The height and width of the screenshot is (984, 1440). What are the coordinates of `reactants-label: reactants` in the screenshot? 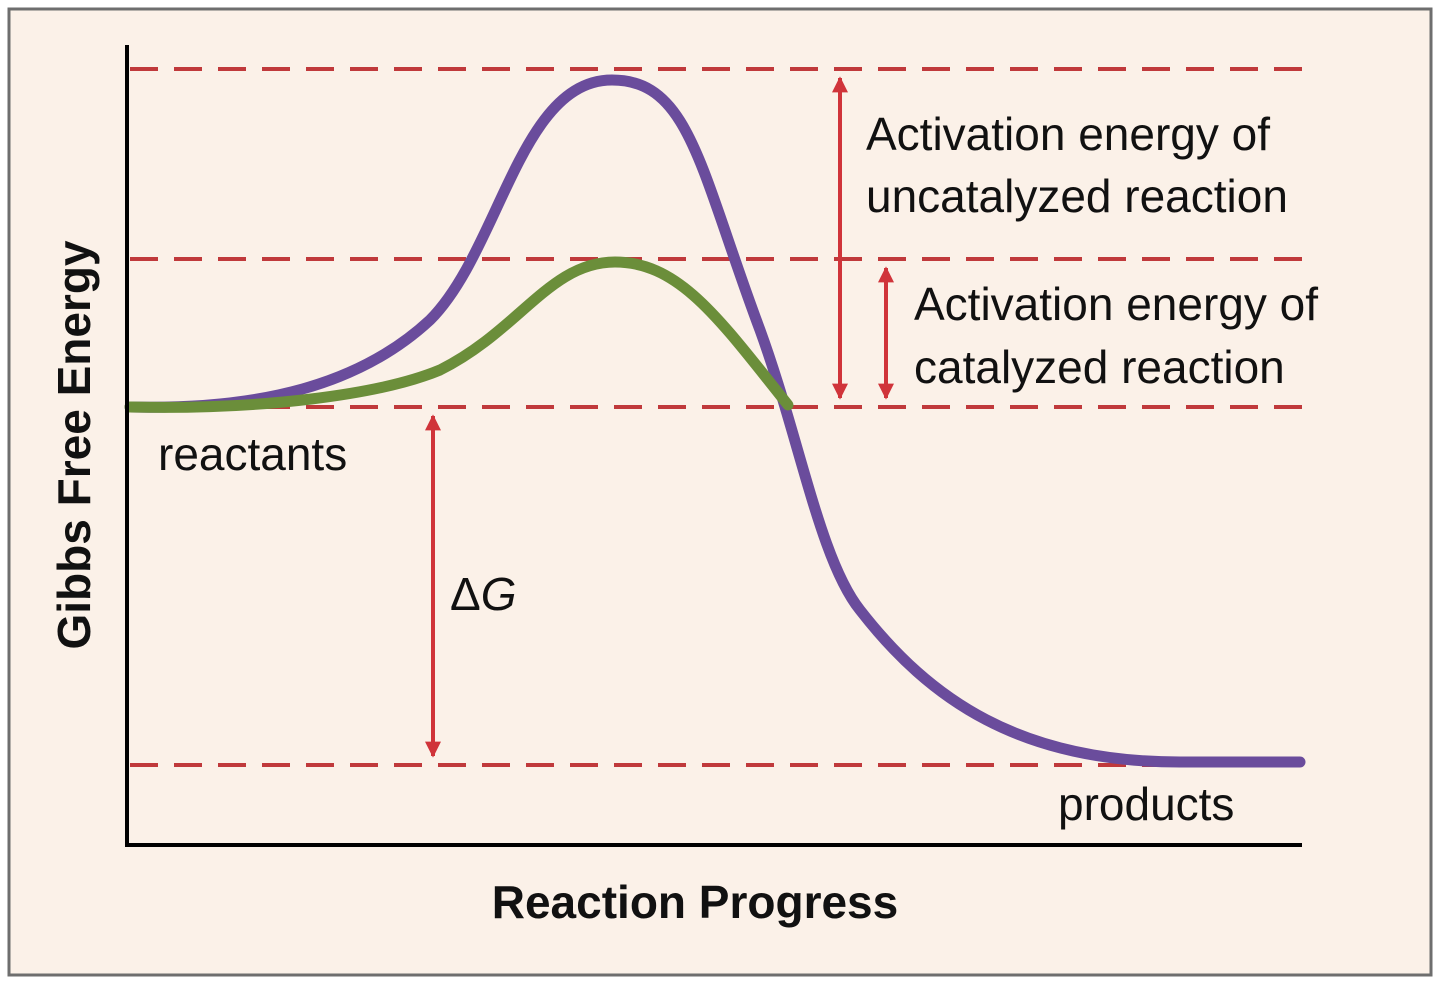 It's located at (252, 454).